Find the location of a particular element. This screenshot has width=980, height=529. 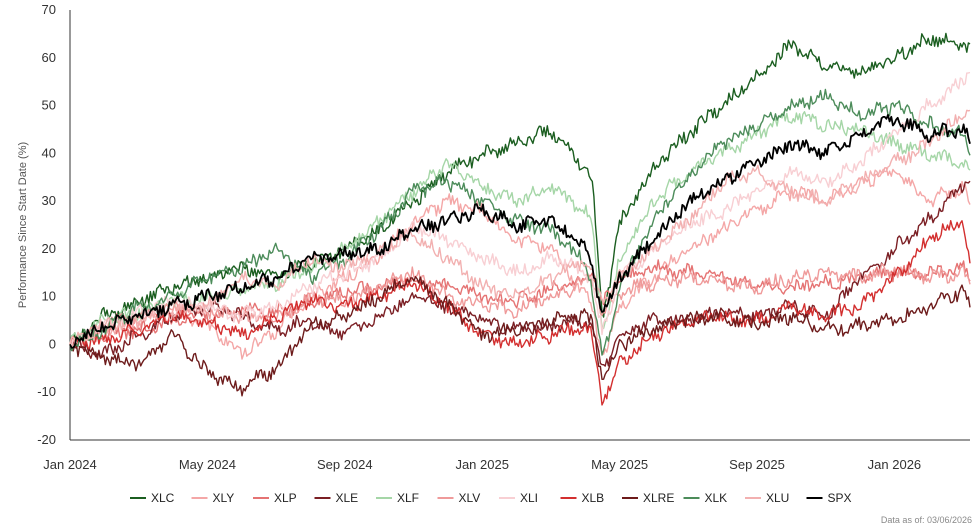

x-tick-label: May 2024 is located at coordinates (207, 464).